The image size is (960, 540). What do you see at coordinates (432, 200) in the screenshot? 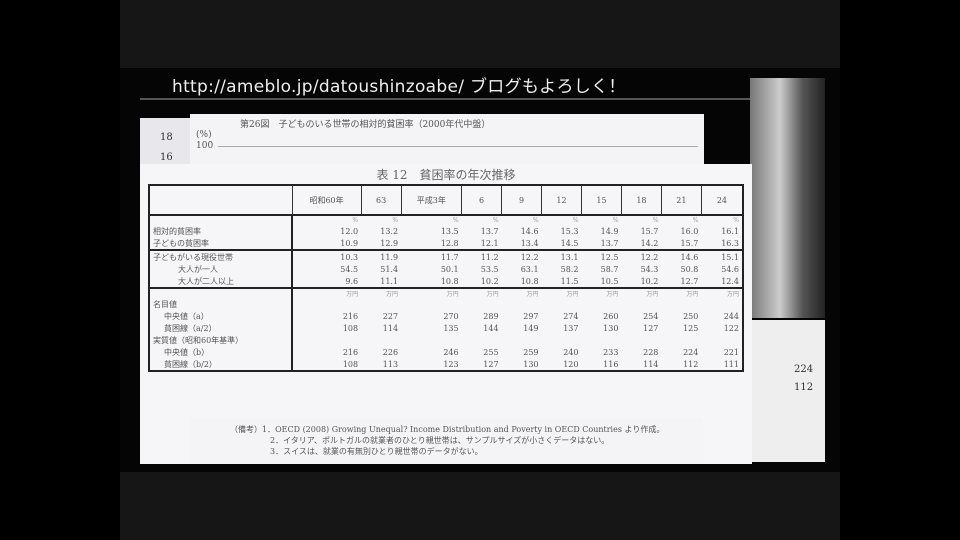
I see `column-header: 平成3年` at bounding box center [432, 200].